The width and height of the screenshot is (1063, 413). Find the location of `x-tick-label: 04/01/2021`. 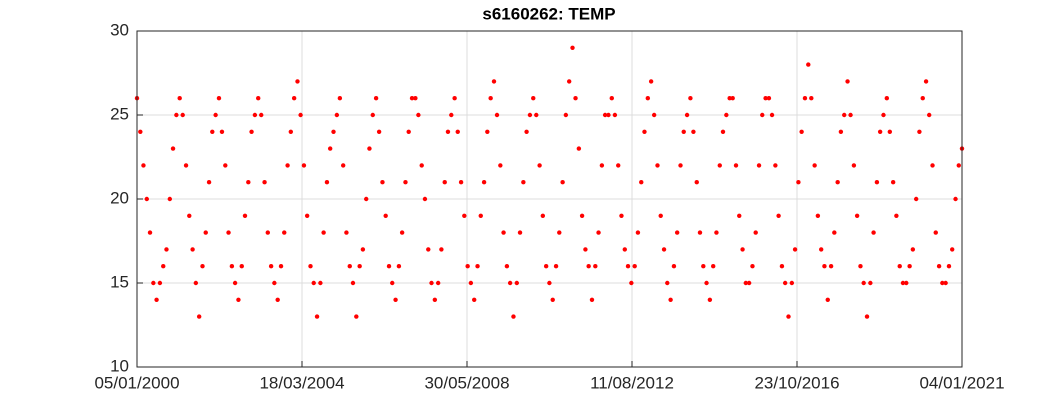

x-tick-label: 04/01/2021 is located at coordinates (961, 382).